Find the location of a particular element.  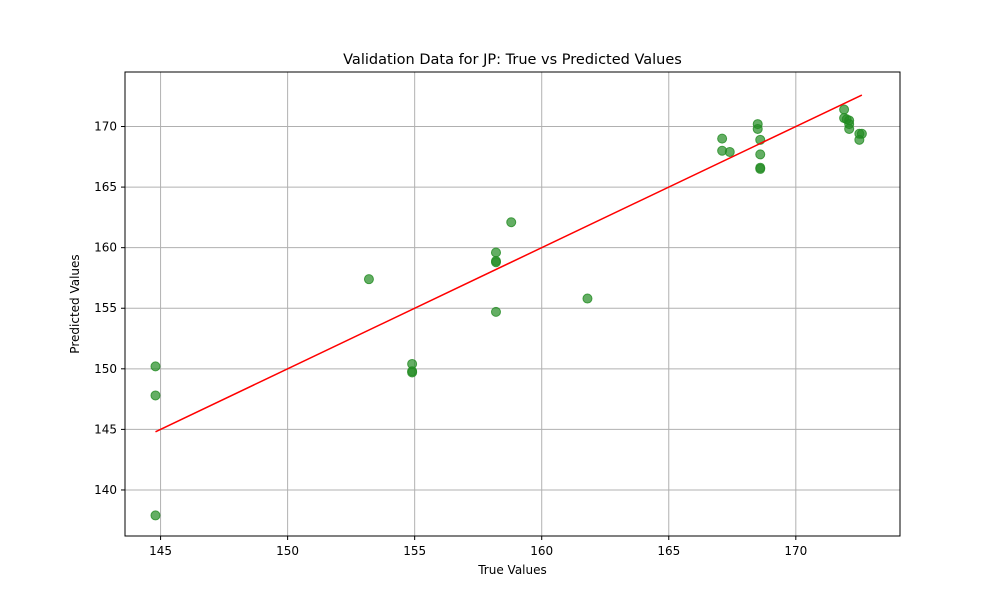

x-tick-label: 165 is located at coordinates (668, 551).